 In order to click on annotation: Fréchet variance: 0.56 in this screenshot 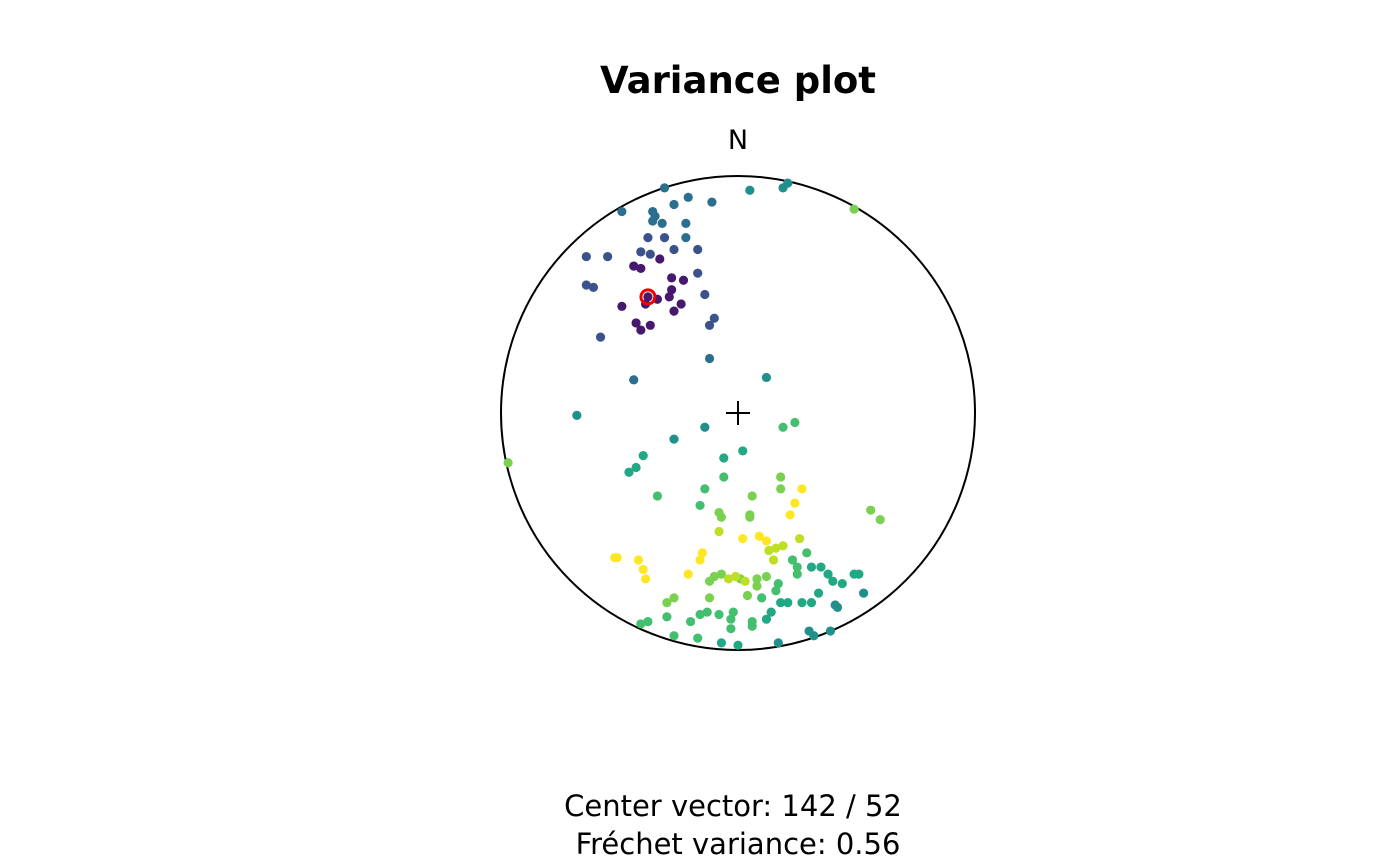, I will do `click(738, 844)`.